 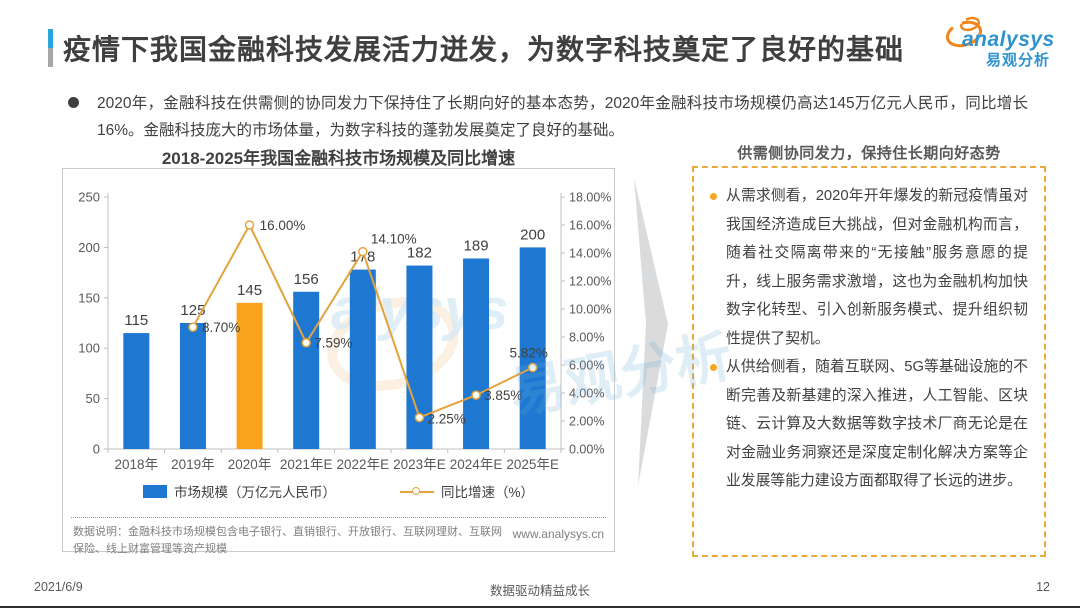 I want to click on svg-text: 2024年E, so click(x=476, y=464).